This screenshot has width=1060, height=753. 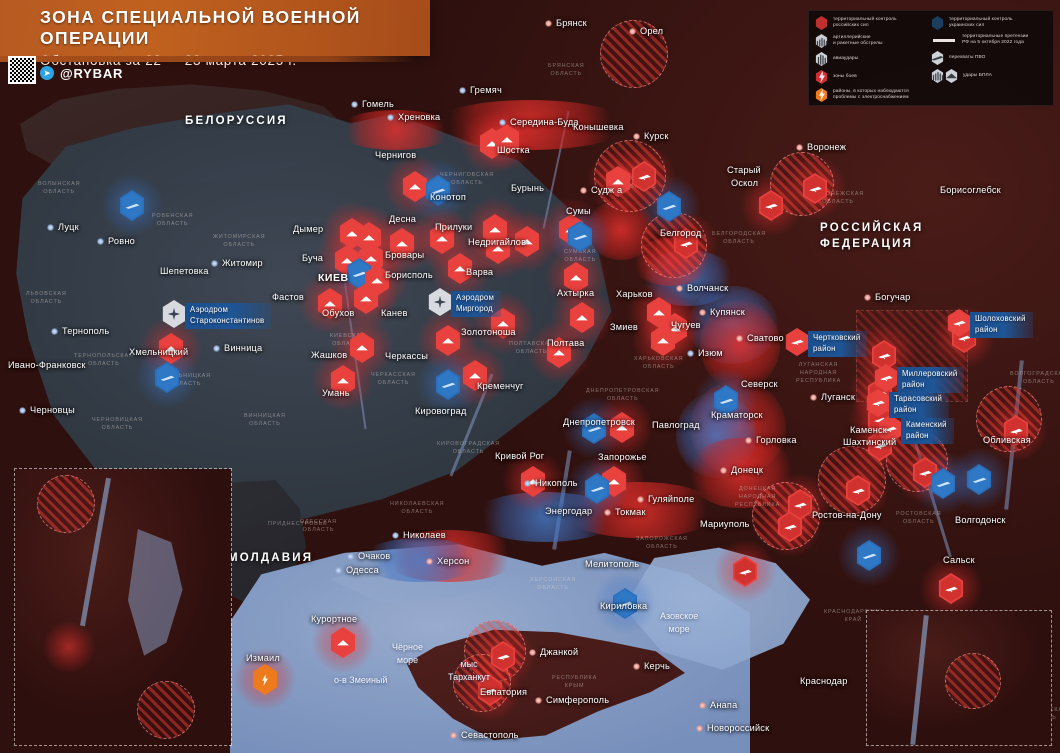 I want to click on city-label: Волчанск, so click(x=702, y=288).